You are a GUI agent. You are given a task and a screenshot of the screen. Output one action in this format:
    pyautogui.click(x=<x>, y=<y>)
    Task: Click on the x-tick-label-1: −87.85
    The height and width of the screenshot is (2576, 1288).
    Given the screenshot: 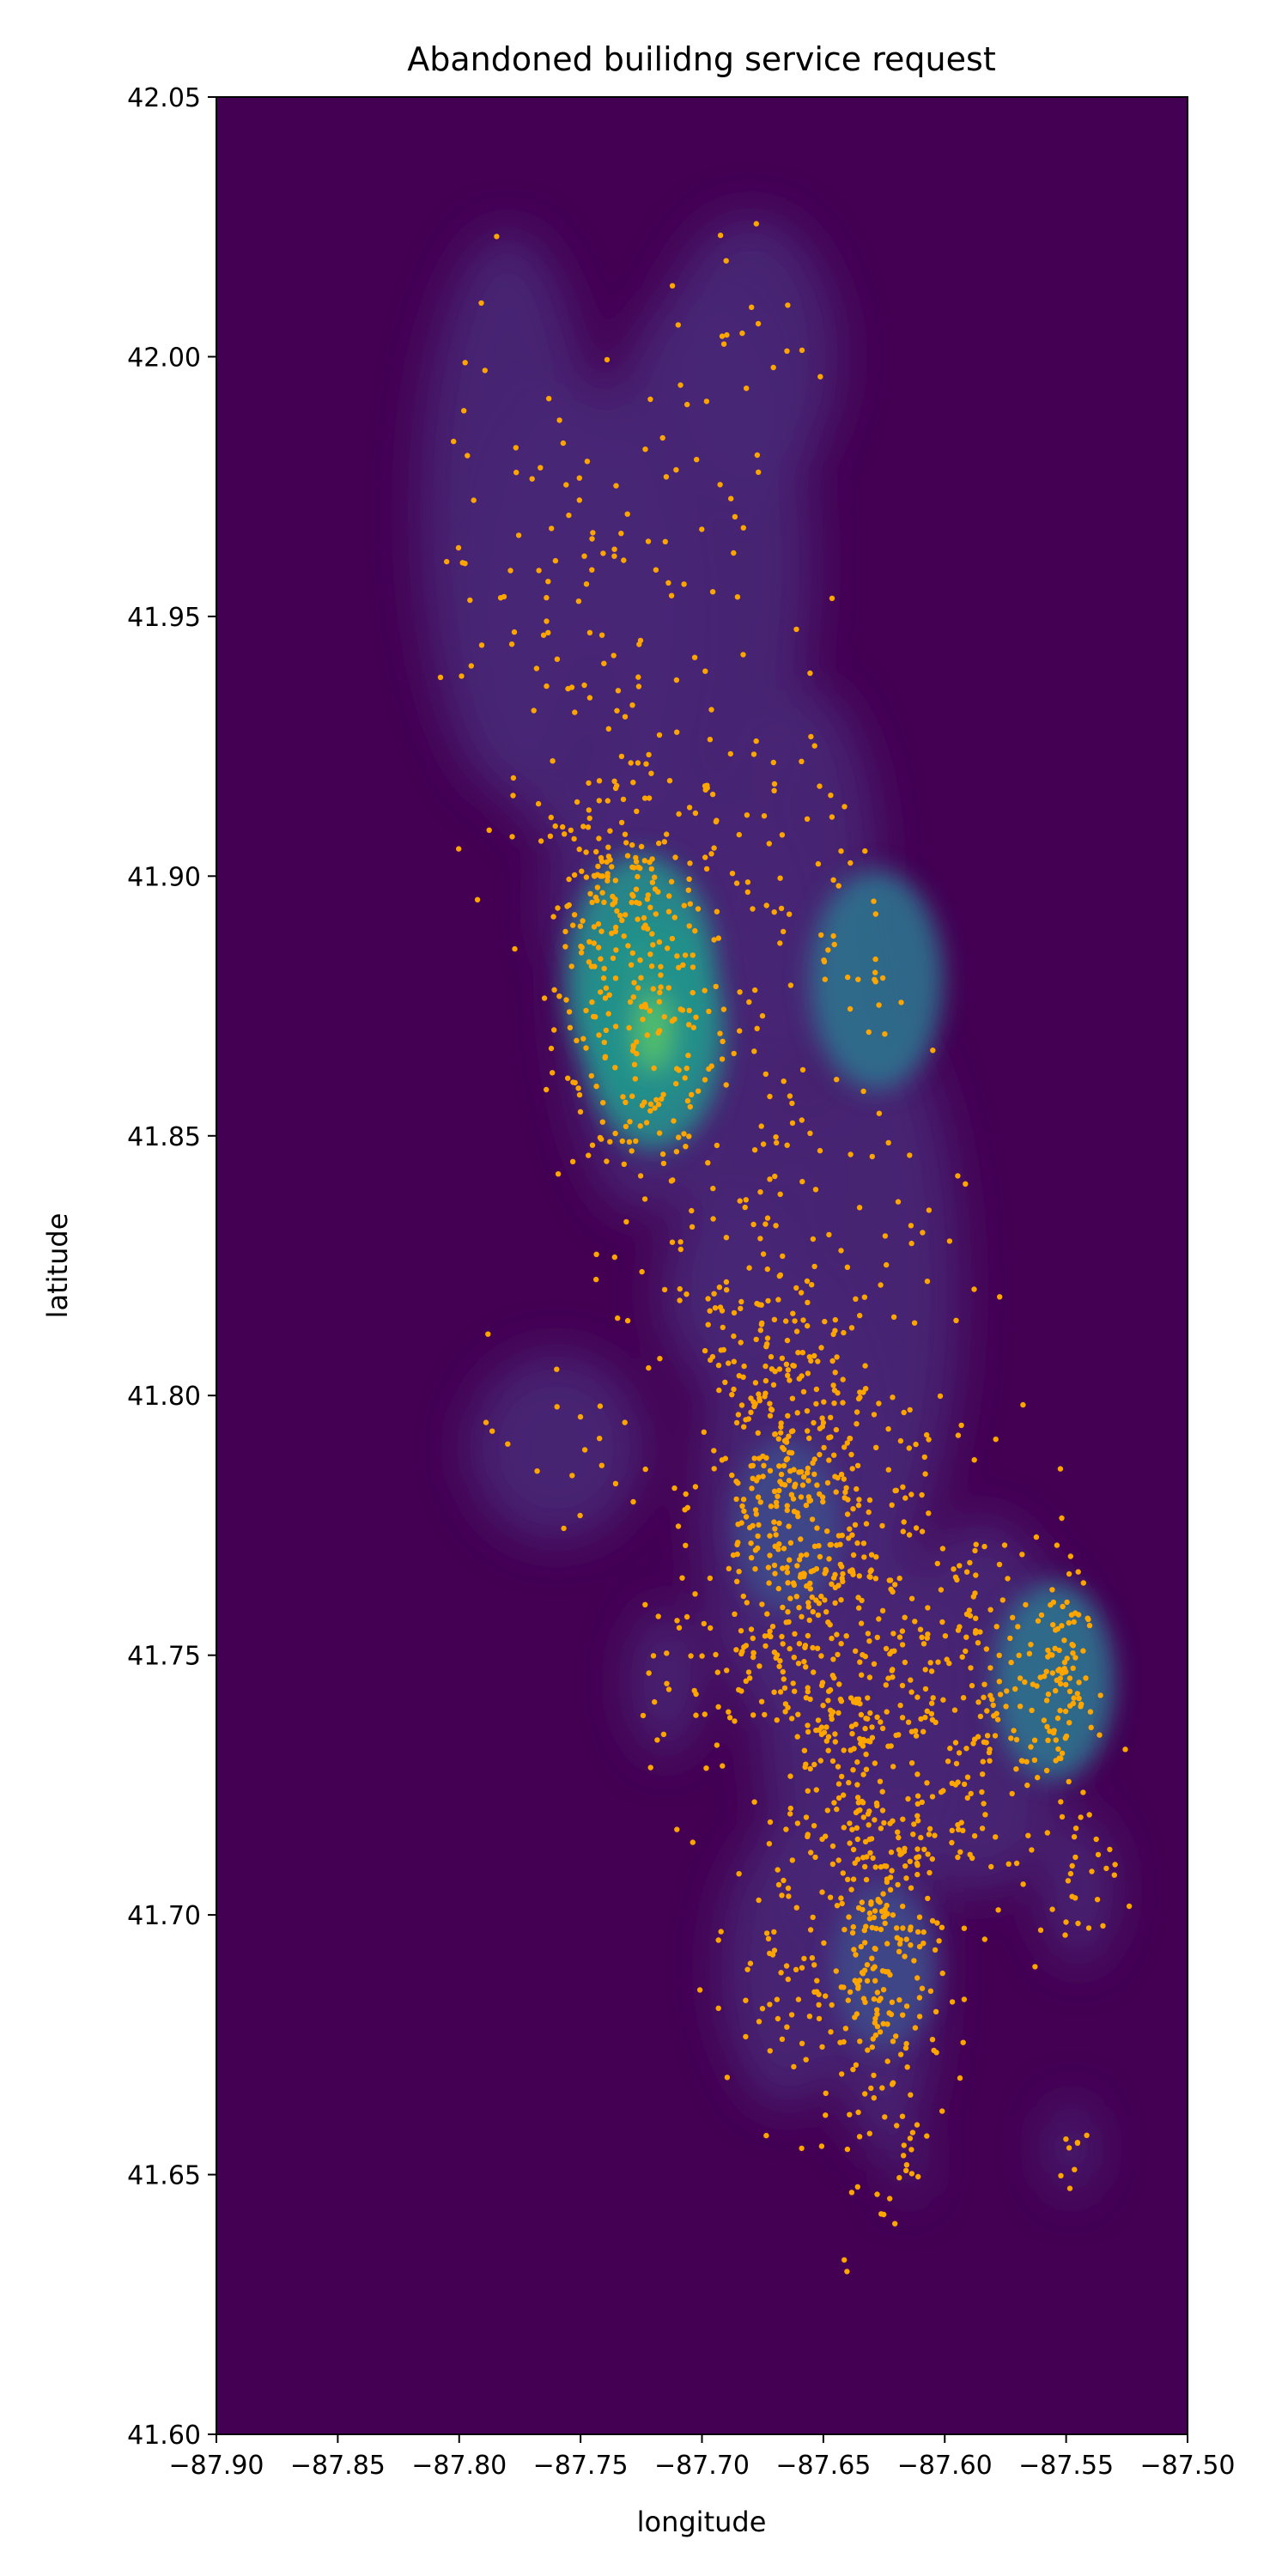 What is the action you would take?
    pyautogui.click(x=338, y=2466)
    